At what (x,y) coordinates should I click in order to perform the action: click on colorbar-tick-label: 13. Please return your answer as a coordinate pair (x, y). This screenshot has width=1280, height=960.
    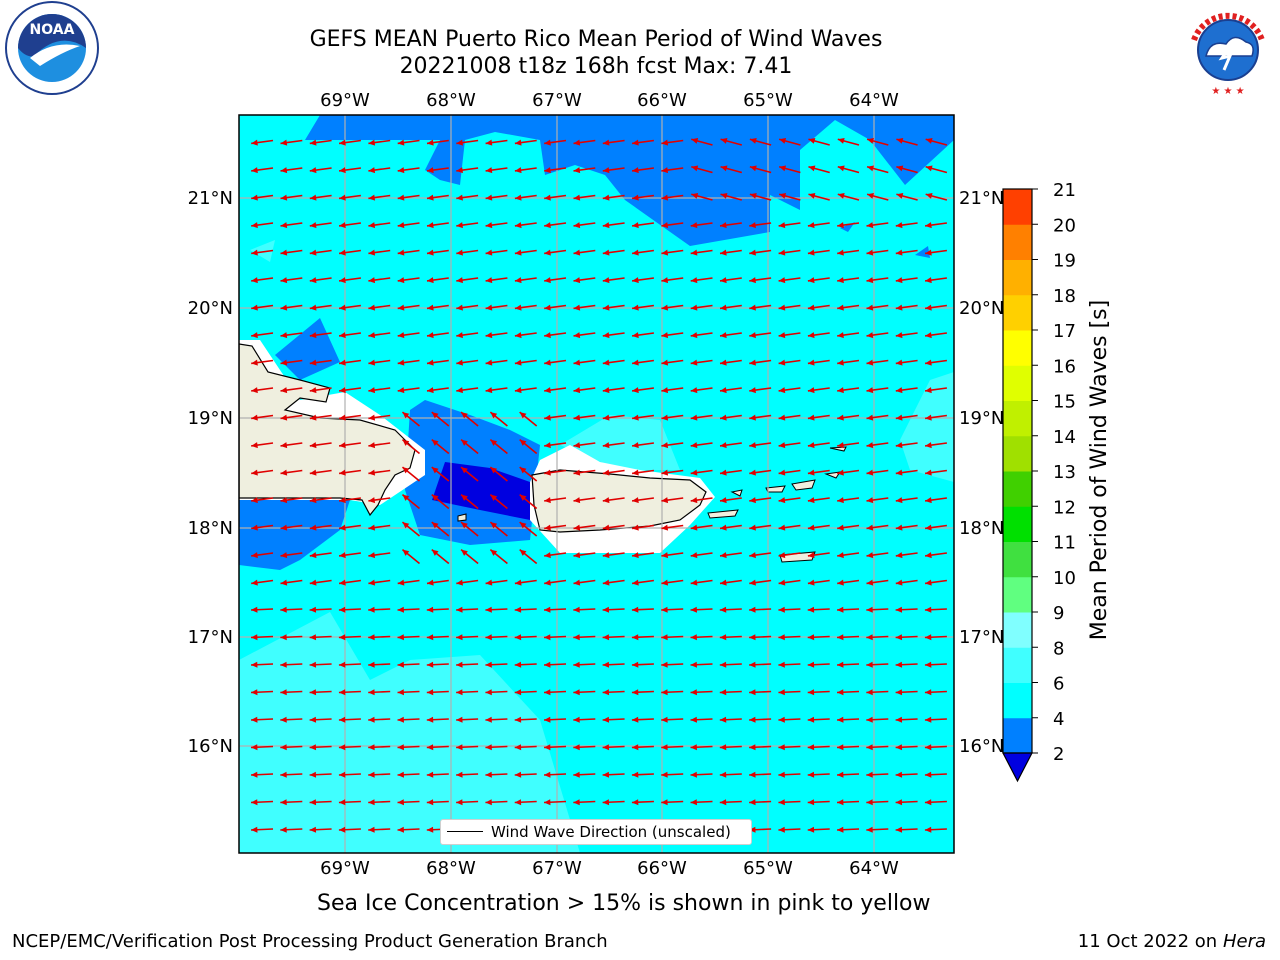
    Looking at the image, I should click on (1064, 472).